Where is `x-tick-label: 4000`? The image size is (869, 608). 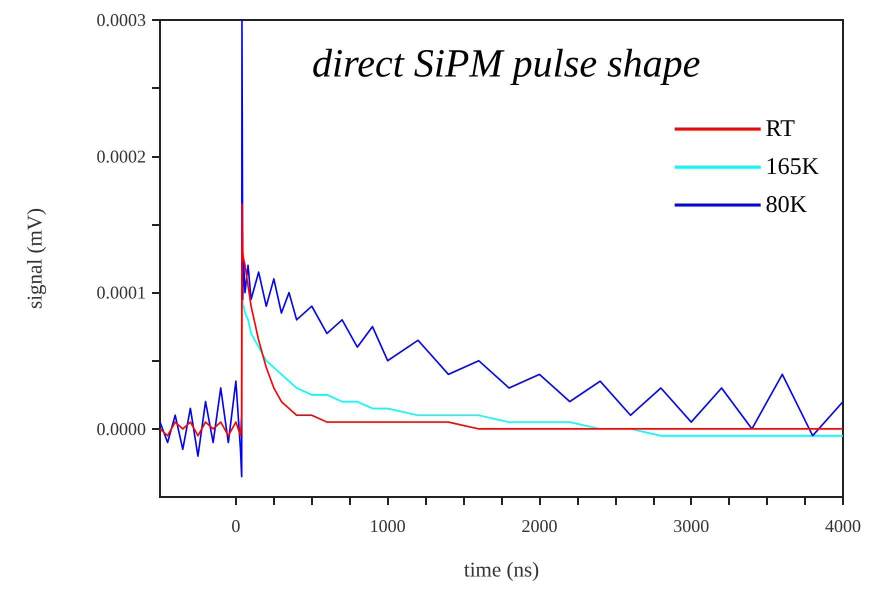 x-tick-label: 4000 is located at coordinates (843, 526).